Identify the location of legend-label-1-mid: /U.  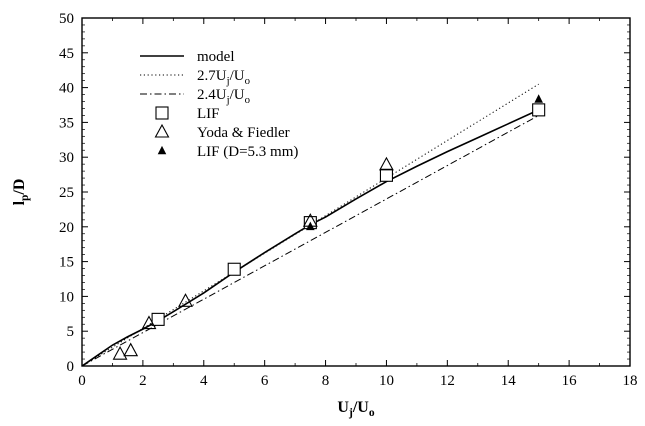
(237, 76).